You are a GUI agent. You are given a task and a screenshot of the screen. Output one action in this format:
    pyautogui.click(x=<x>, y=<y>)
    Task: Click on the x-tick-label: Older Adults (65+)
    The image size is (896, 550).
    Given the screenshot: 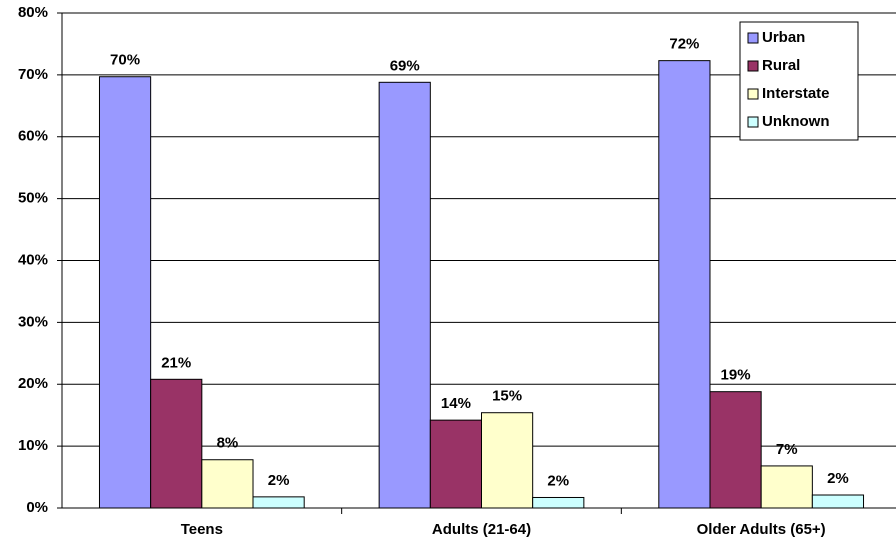 What is the action you would take?
    pyautogui.click(x=761, y=529)
    